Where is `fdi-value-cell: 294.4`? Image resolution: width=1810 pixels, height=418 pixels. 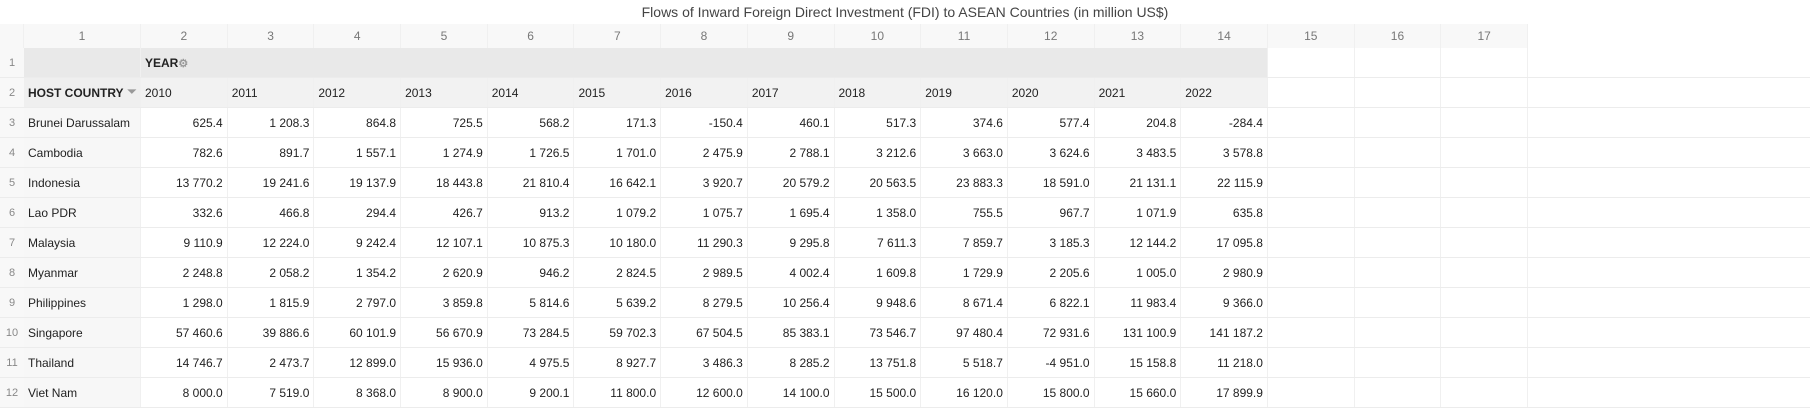 fdi-value-cell: 294.4 is located at coordinates (358, 212).